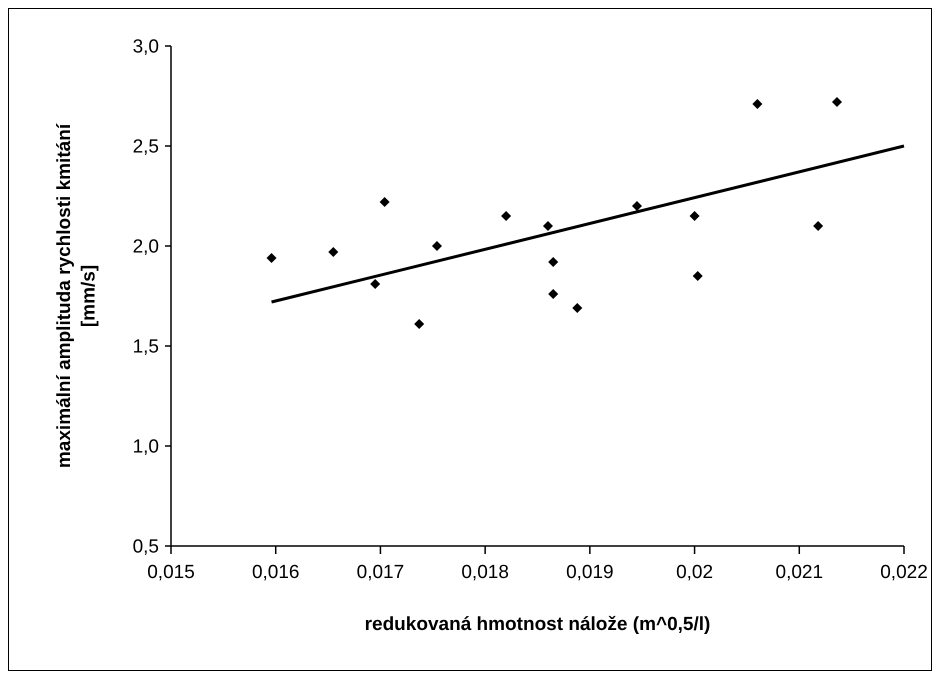 Image resolution: width=940 pixels, height=679 pixels. I want to click on y-tick-label: 0,5, so click(145, 547).